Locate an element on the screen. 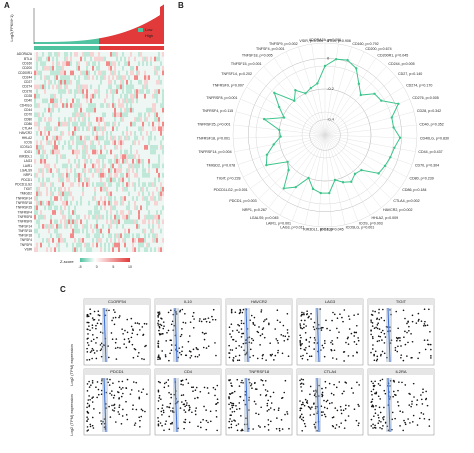 The width and height of the screenshot is (474, 453). radar-label: CD200, p=0.674 is located at coordinates (378, 49).